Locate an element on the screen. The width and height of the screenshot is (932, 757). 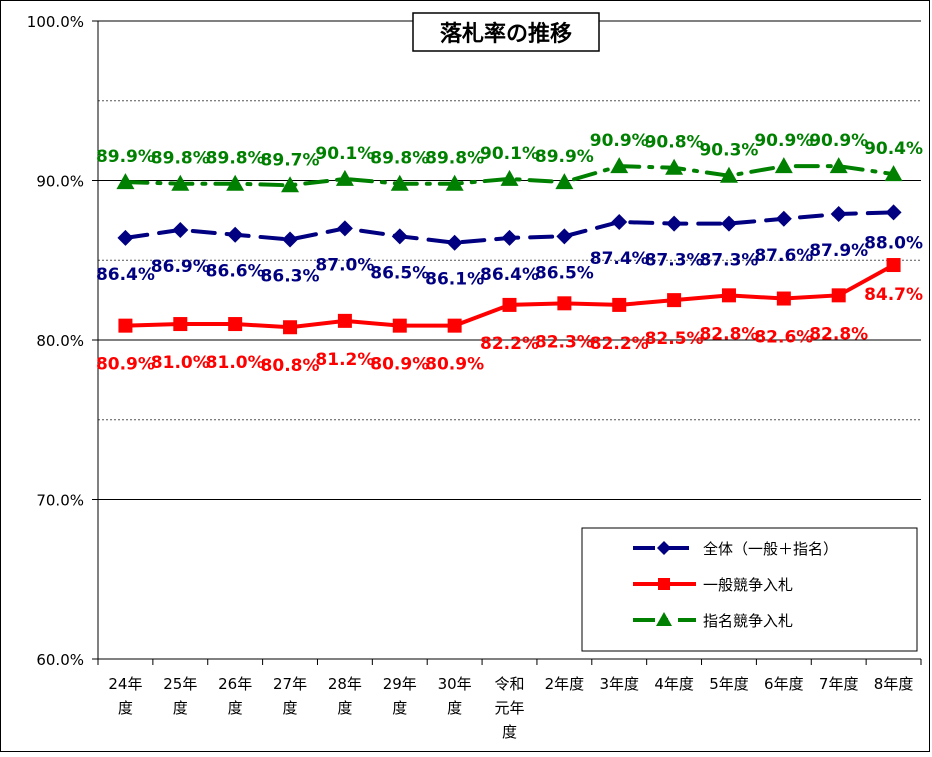
series-line-triangle is located at coordinates (509, 176).